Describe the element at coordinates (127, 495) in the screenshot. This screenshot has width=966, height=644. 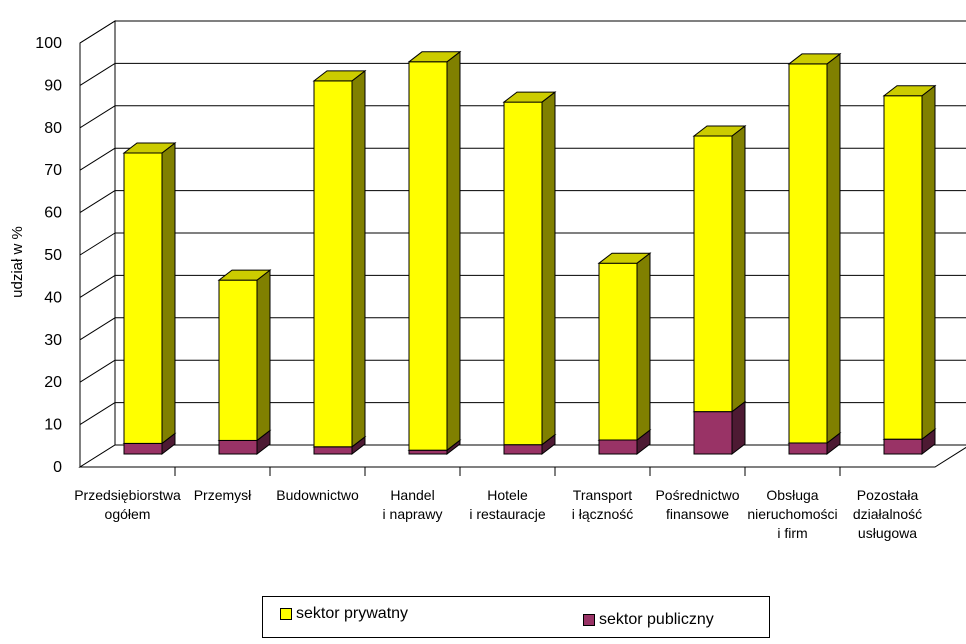
I see `x-category-label: Przedsiębiorstwa` at that location.